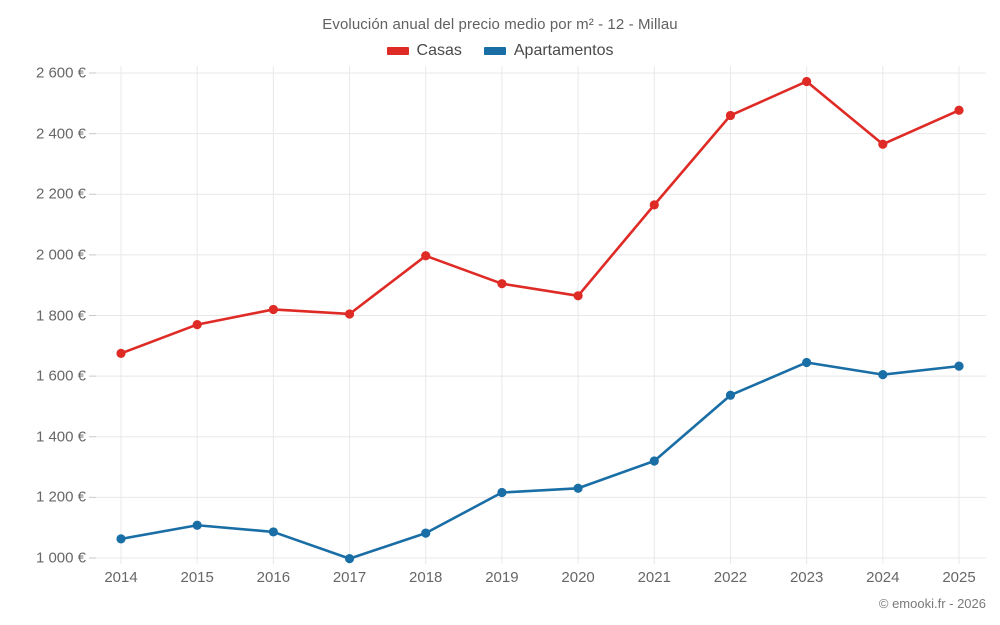  What do you see at coordinates (494, 51) in the screenshot?
I see `legend-swatch-apartamentos` at bounding box center [494, 51].